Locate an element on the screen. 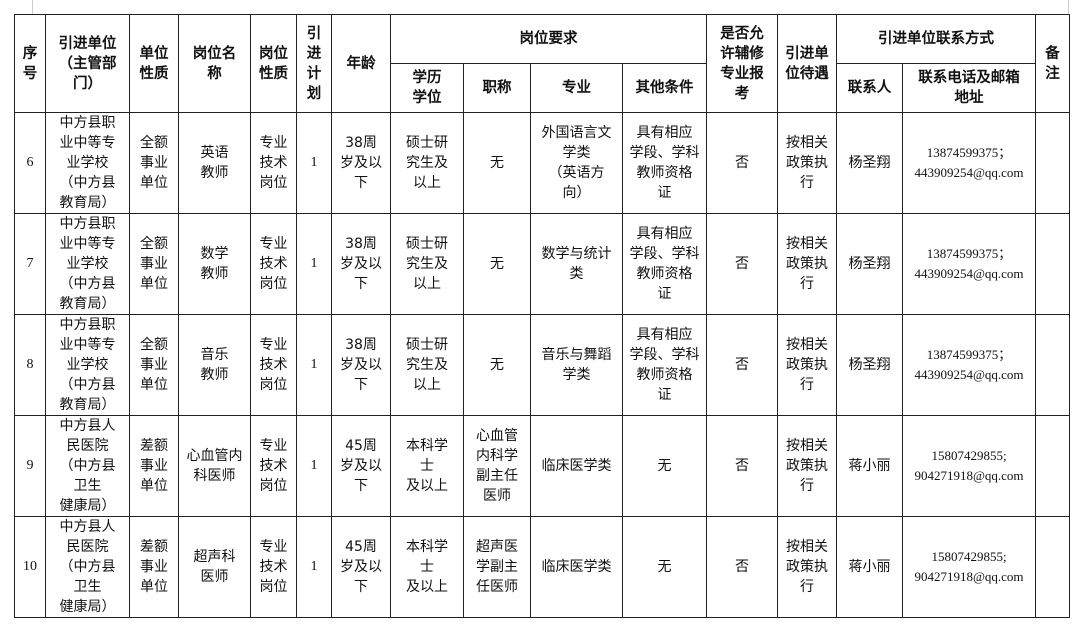 This screenshot has height=633, width=1080. cell-post-name: 英语 教师 is located at coordinates (214, 163).